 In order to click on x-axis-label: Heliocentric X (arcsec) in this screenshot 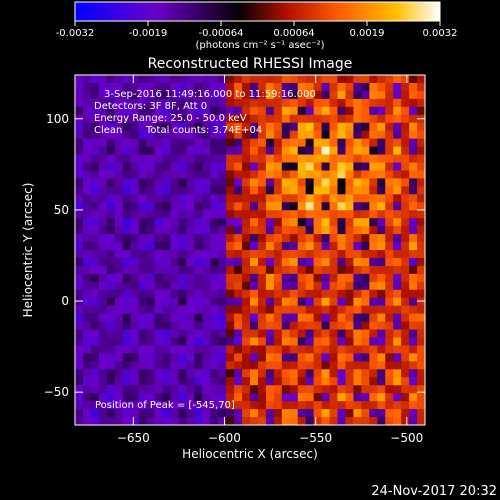, I will do `click(250, 454)`.